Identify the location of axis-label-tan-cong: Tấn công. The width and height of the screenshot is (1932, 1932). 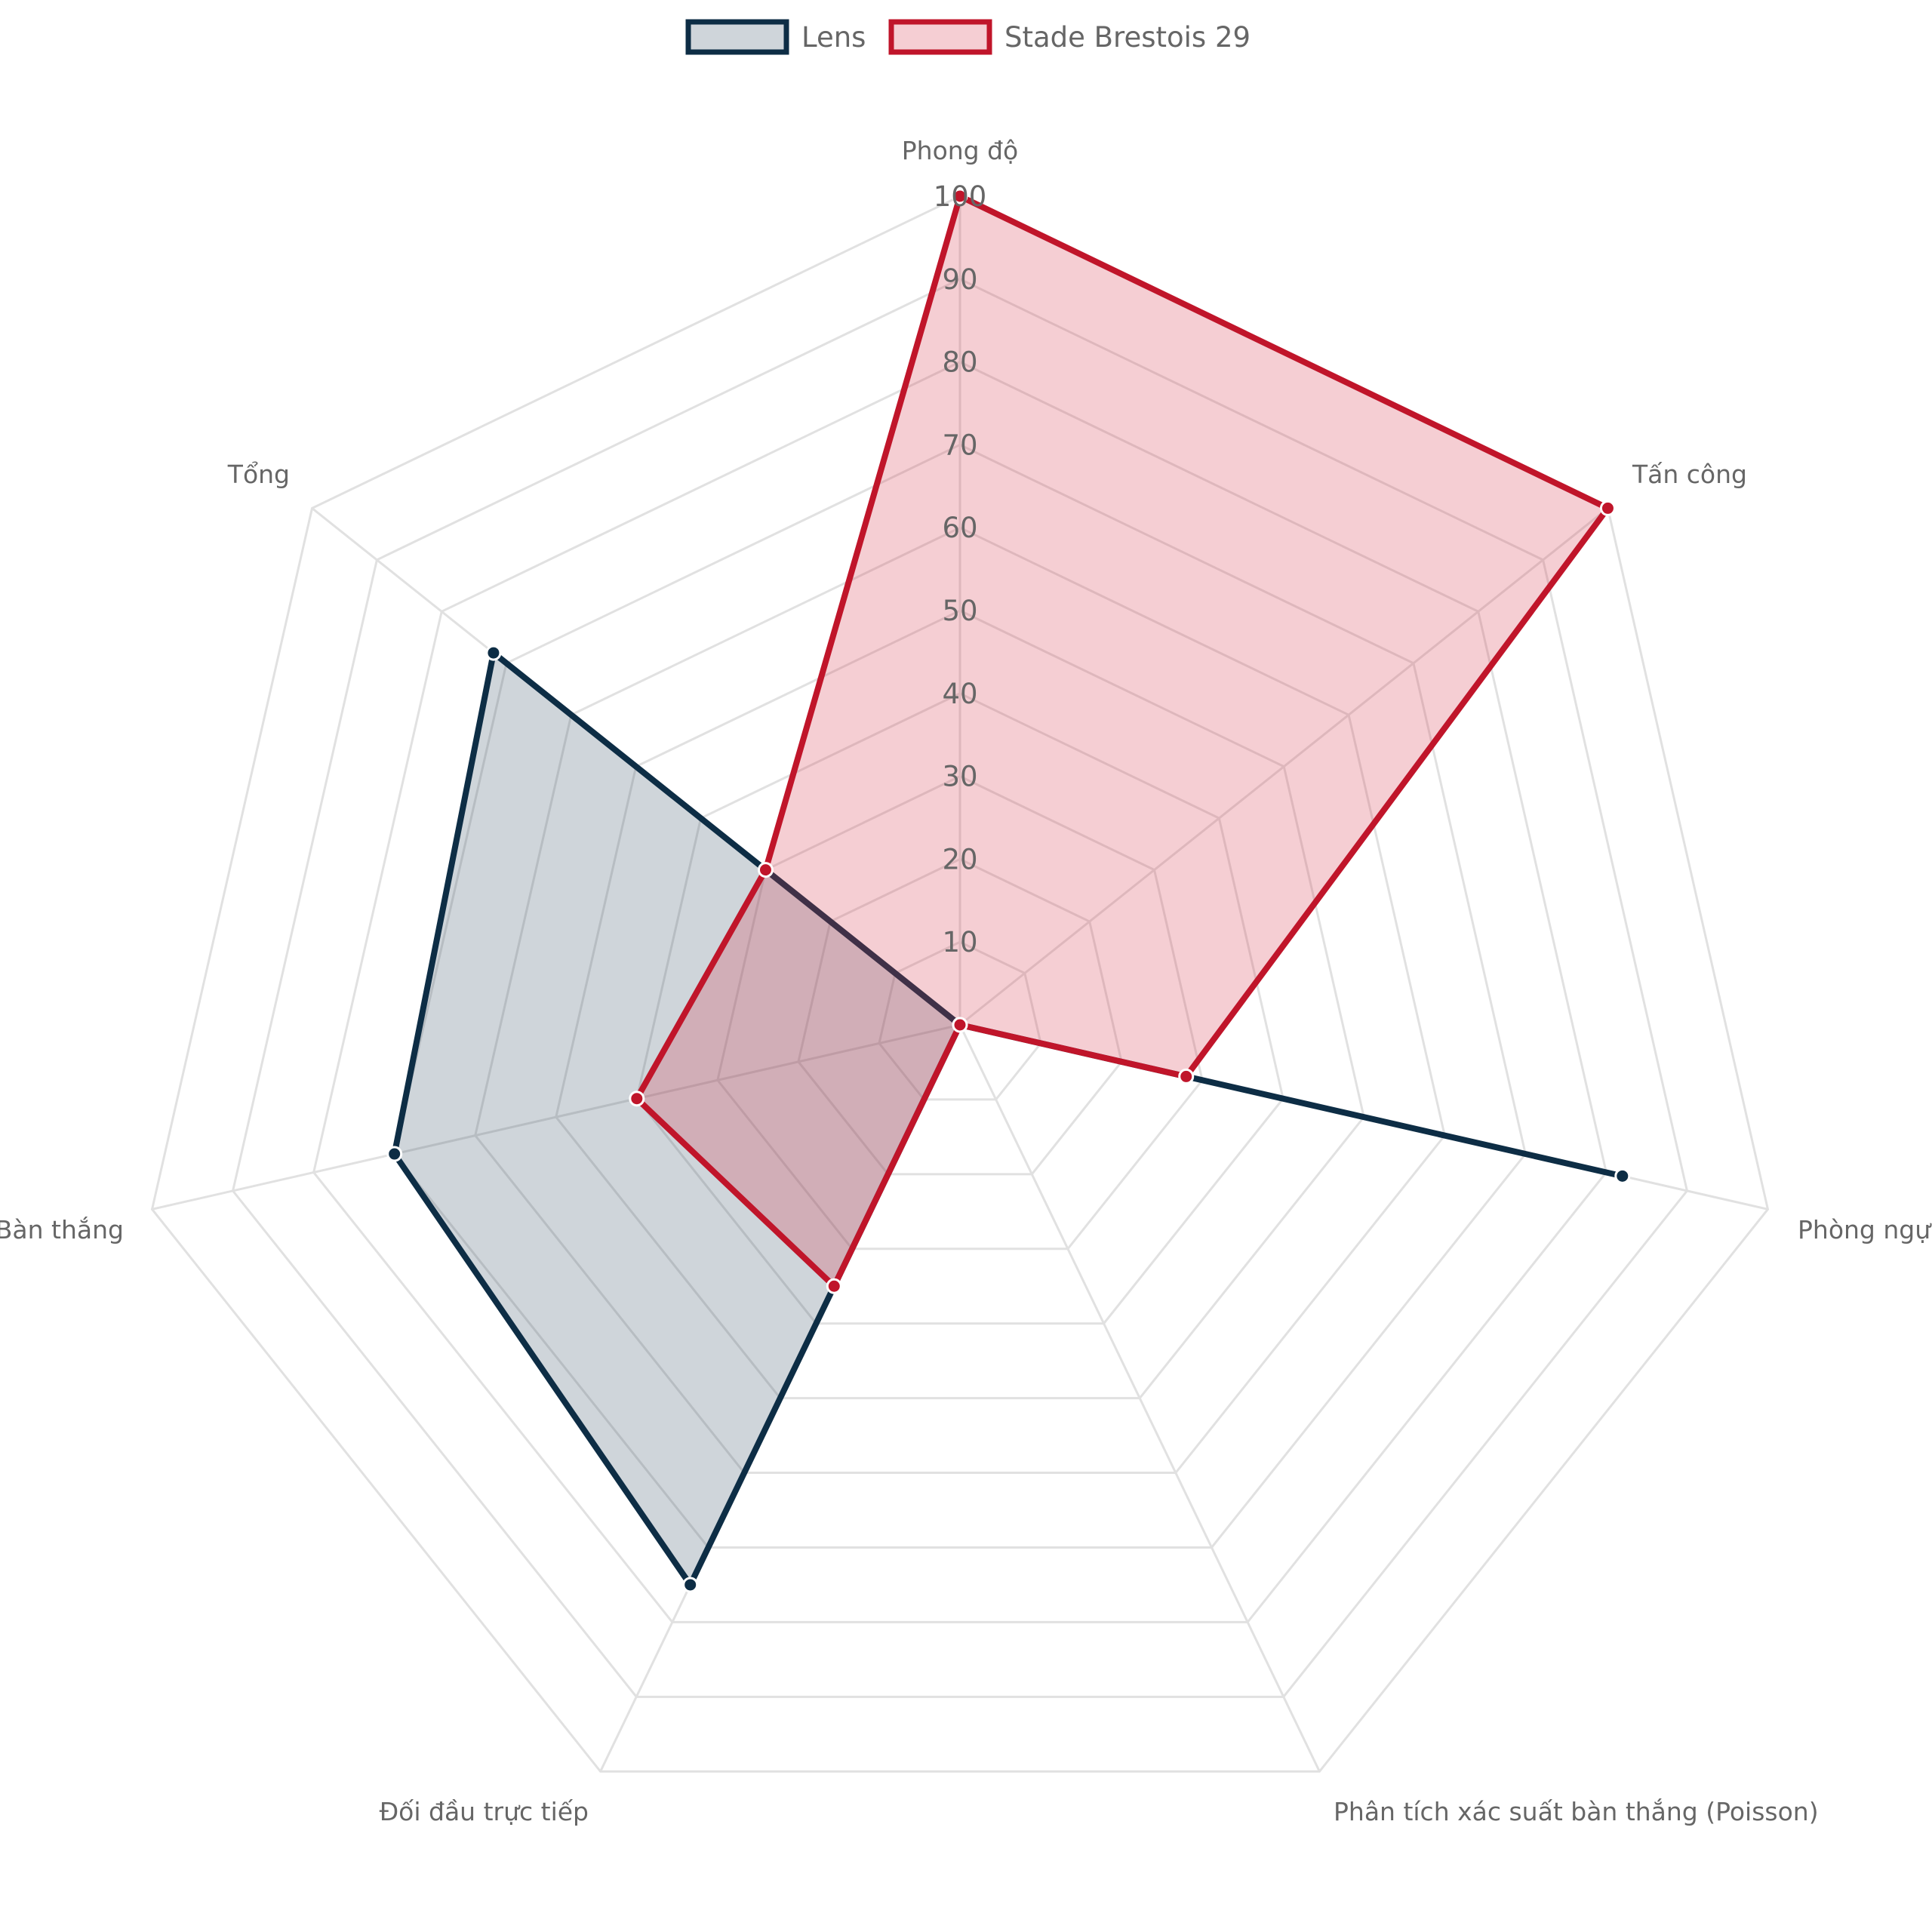
(1689, 474).